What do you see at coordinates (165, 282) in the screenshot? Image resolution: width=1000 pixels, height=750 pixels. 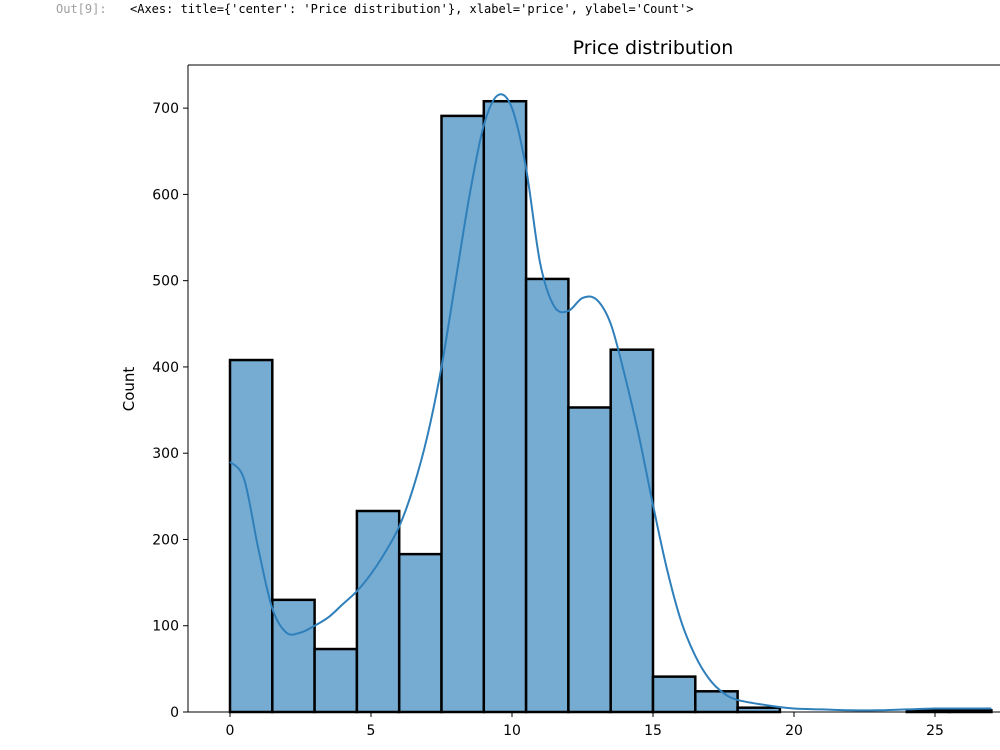 I see `y-tick-label: 500` at bounding box center [165, 282].